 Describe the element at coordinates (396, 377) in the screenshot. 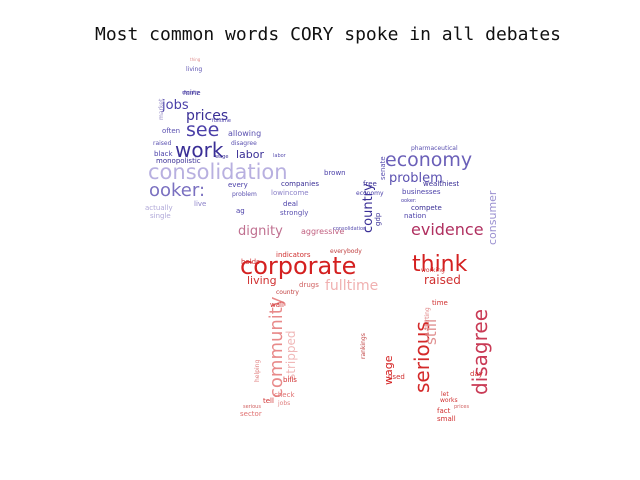

I see `word-used: used` at that location.